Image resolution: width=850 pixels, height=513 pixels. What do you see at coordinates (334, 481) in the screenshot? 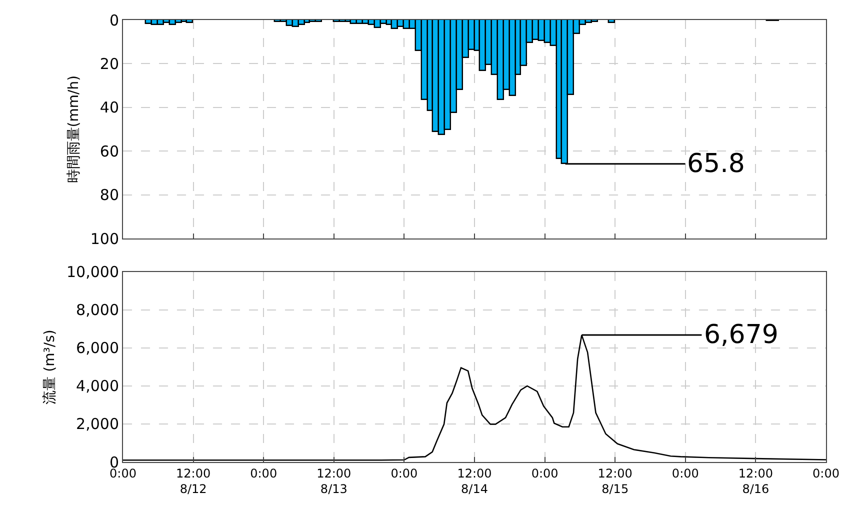
I see `x-tick-label: 12:00 8/13` at bounding box center [334, 481].